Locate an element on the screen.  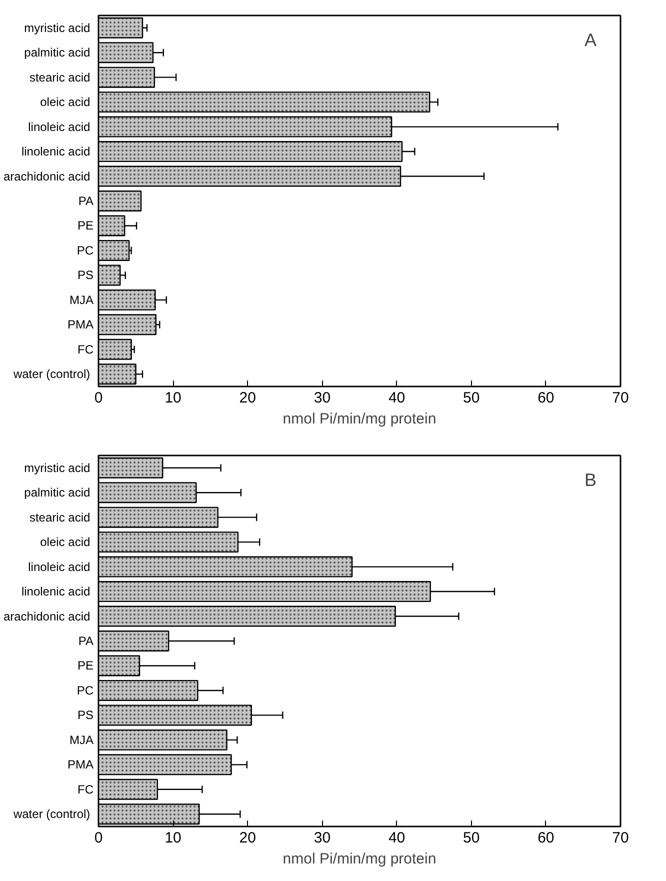
annotation: A is located at coordinates (590, 40).